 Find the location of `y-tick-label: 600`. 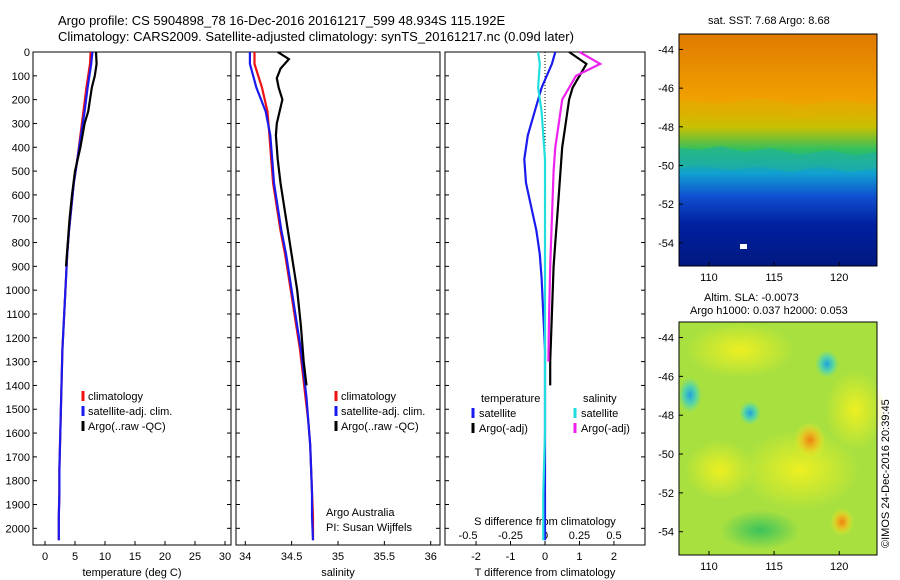

y-tick-label: 600 is located at coordinates (21, 196).